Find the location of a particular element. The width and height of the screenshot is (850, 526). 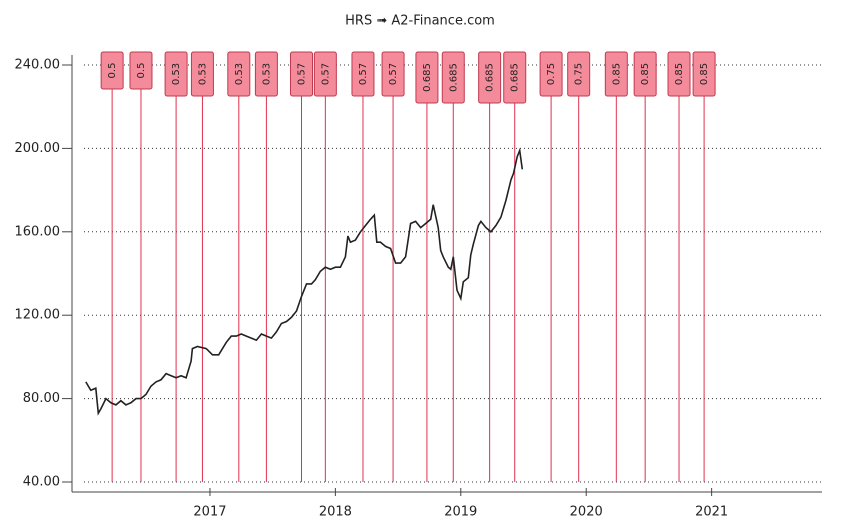

x-tick-label: 2017 is located at coordinates (209, 512).